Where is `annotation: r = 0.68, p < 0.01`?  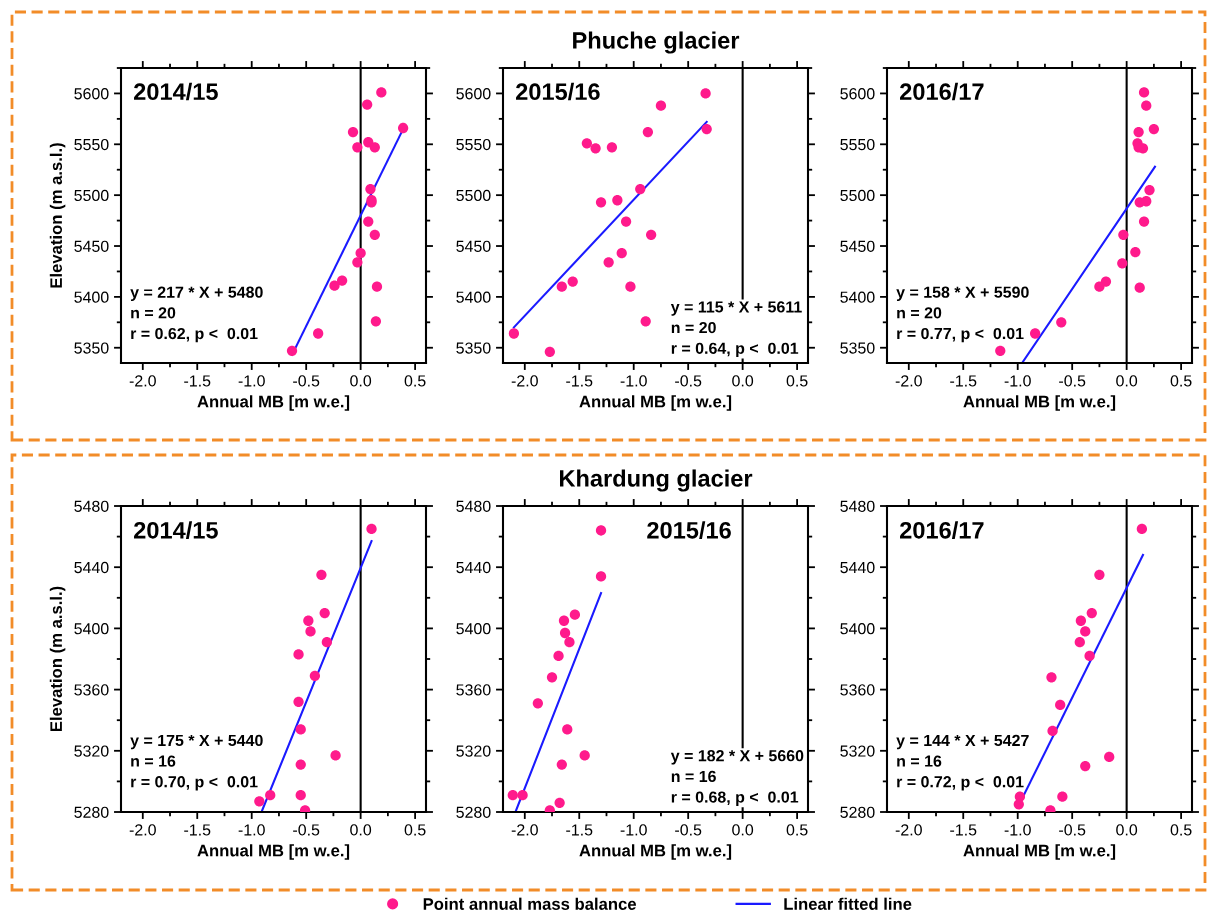 annotation: r = 0.68, p < 0.01 is located at coordinates (735, 798).